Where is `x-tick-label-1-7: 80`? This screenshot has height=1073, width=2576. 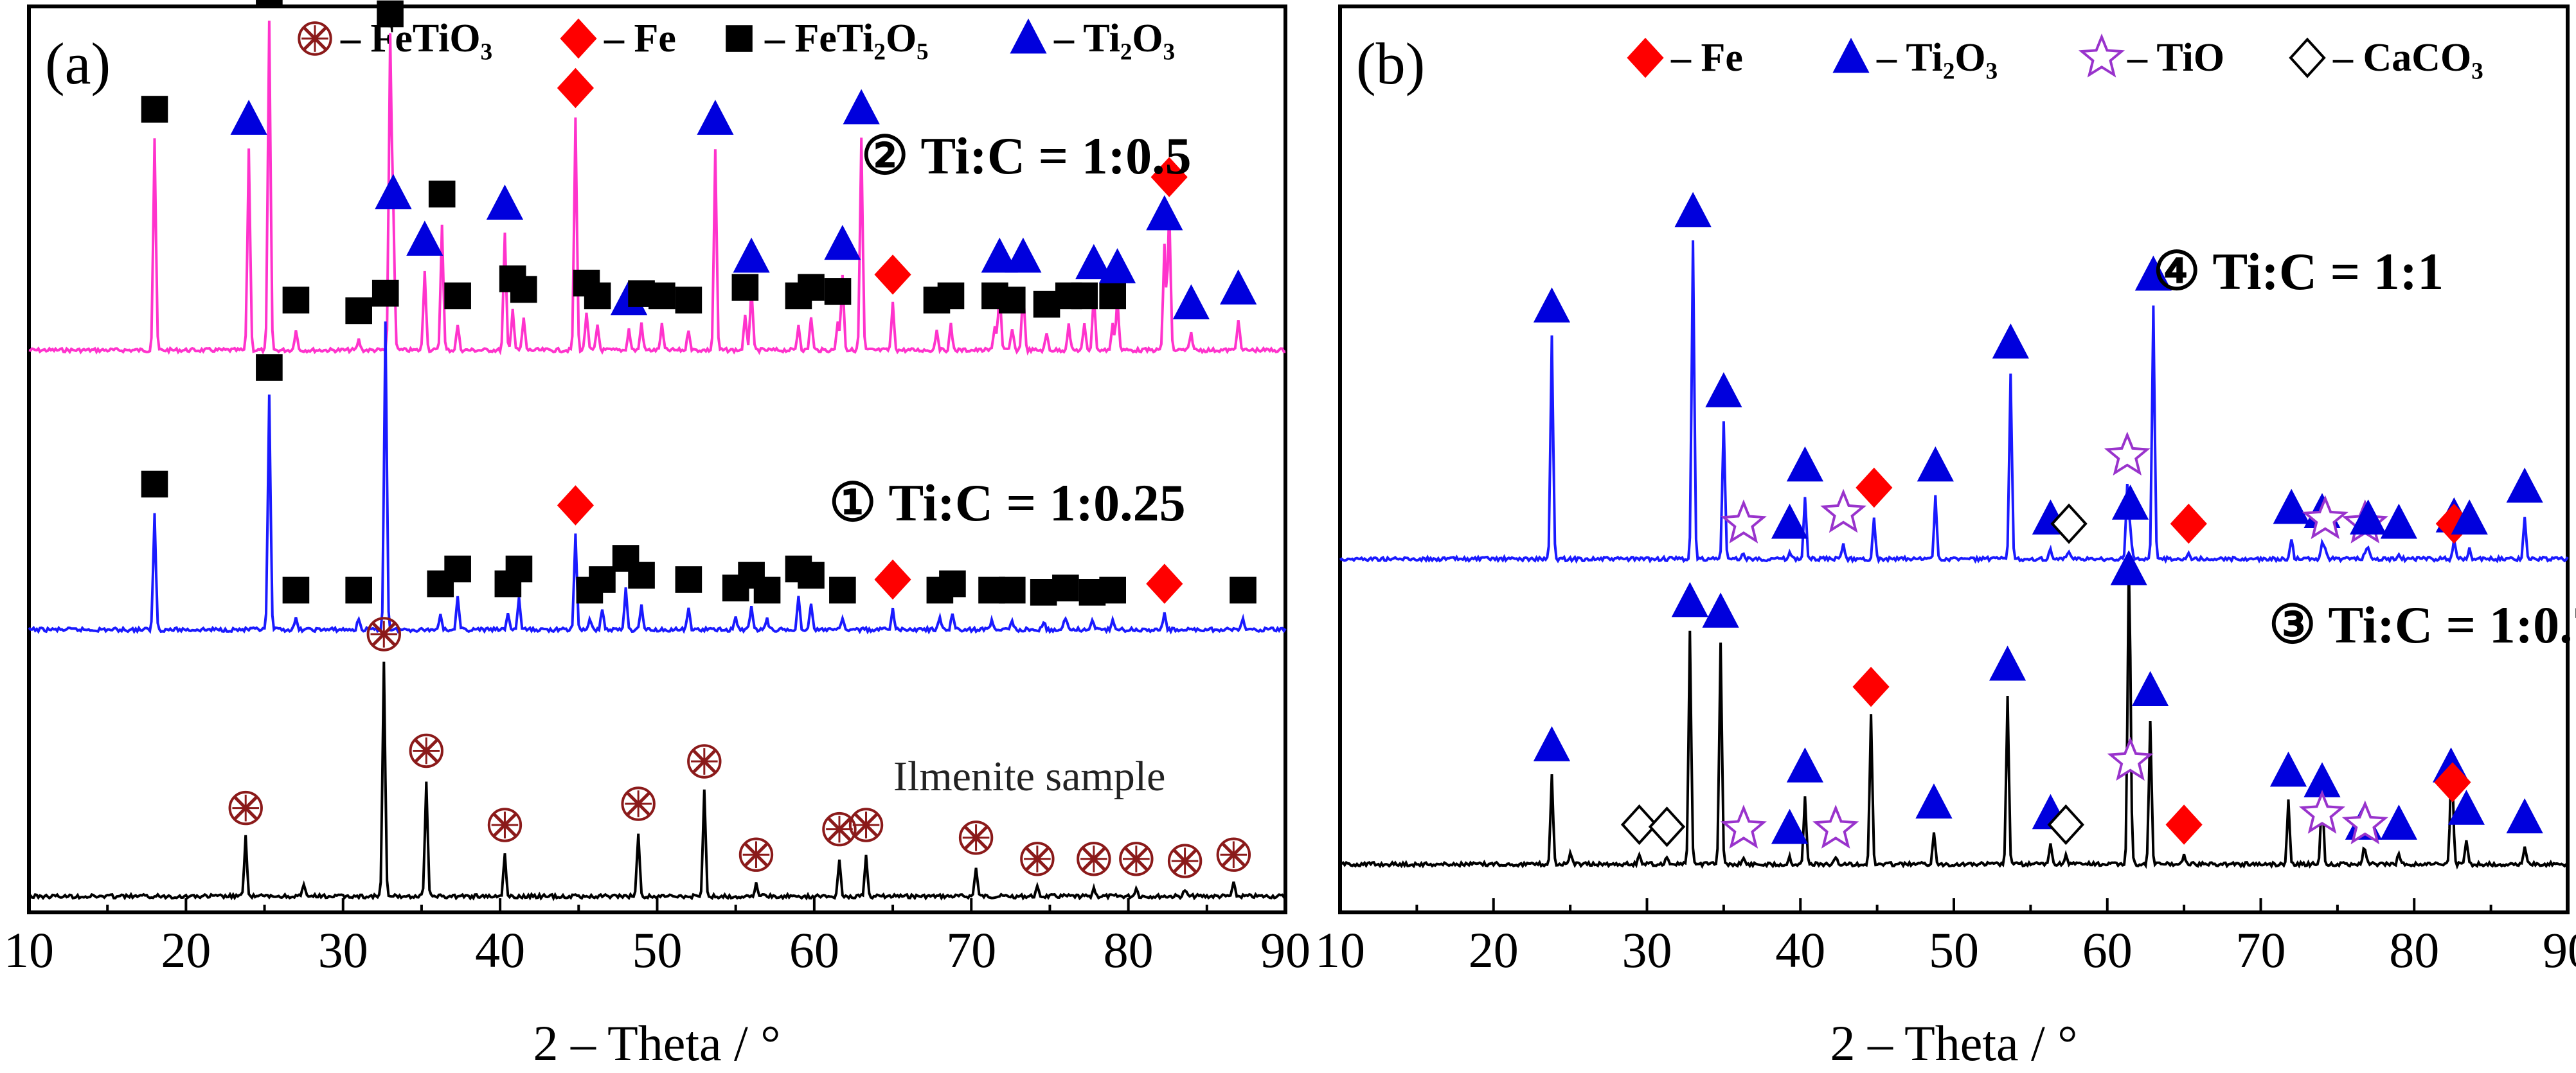 x-tick-label-1-7: 80 is located at coordinates (2414, 950).